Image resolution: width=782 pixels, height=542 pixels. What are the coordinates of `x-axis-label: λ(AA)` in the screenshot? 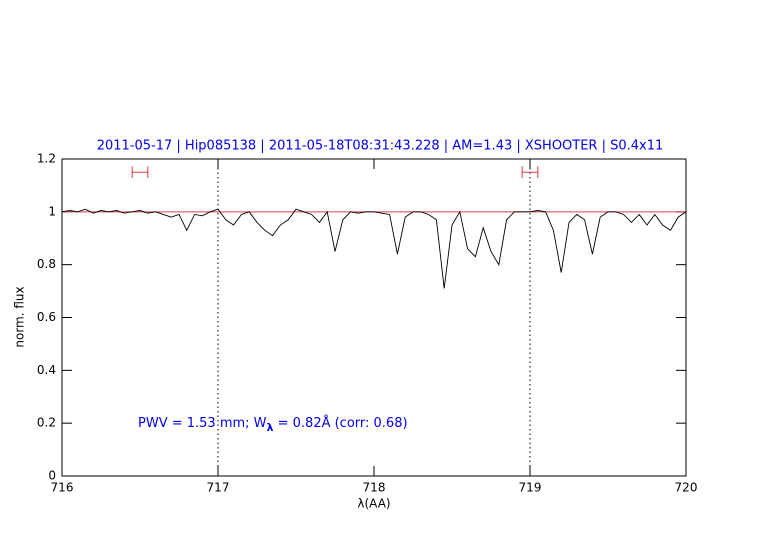 It's located at (373, 504).